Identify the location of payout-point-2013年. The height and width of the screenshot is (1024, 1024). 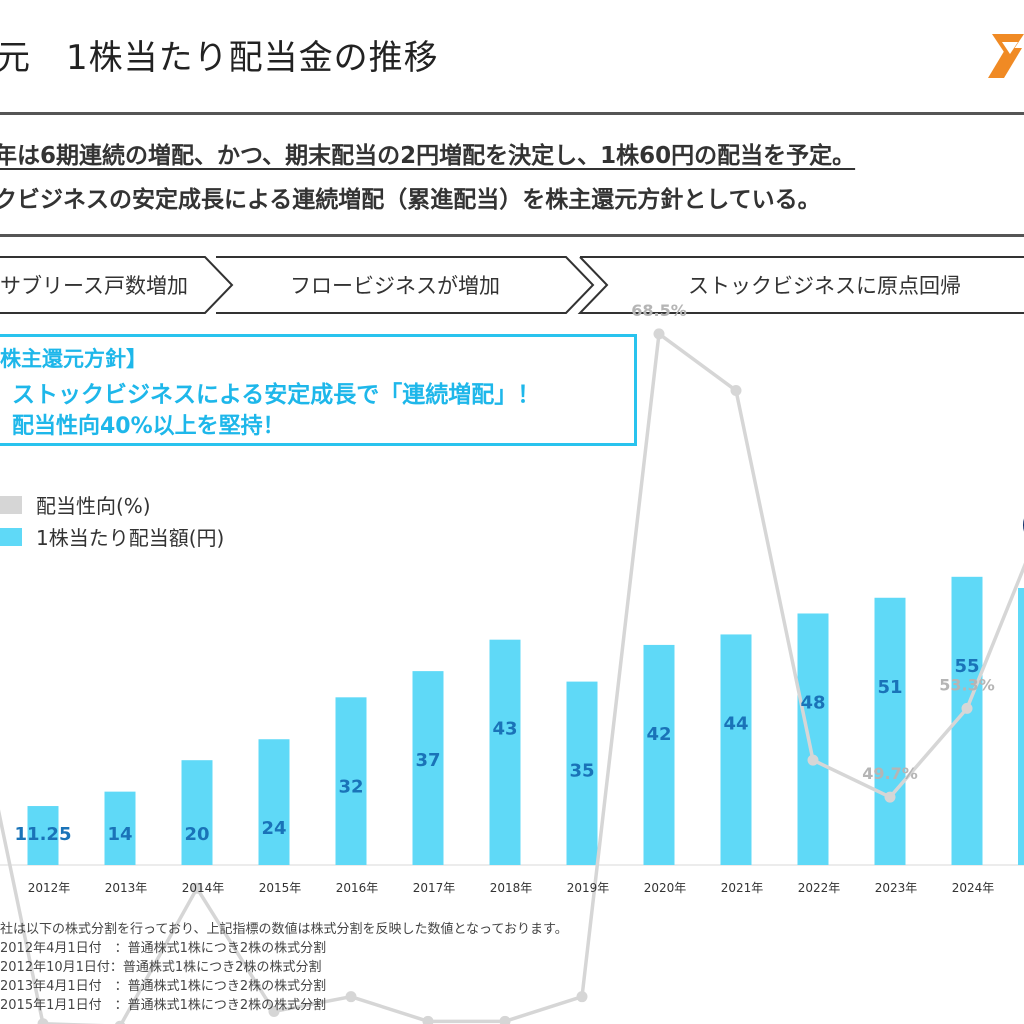
(120, 1022).